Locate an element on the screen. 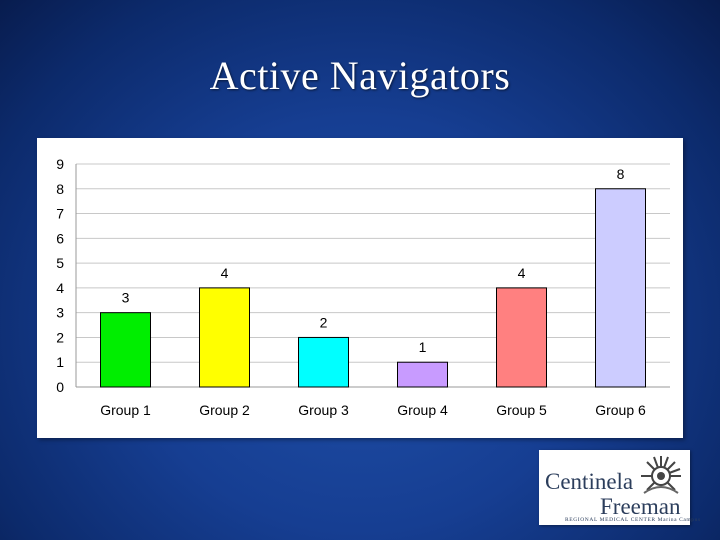  y-tick-label: 2 is located at coordinates (60, 337).